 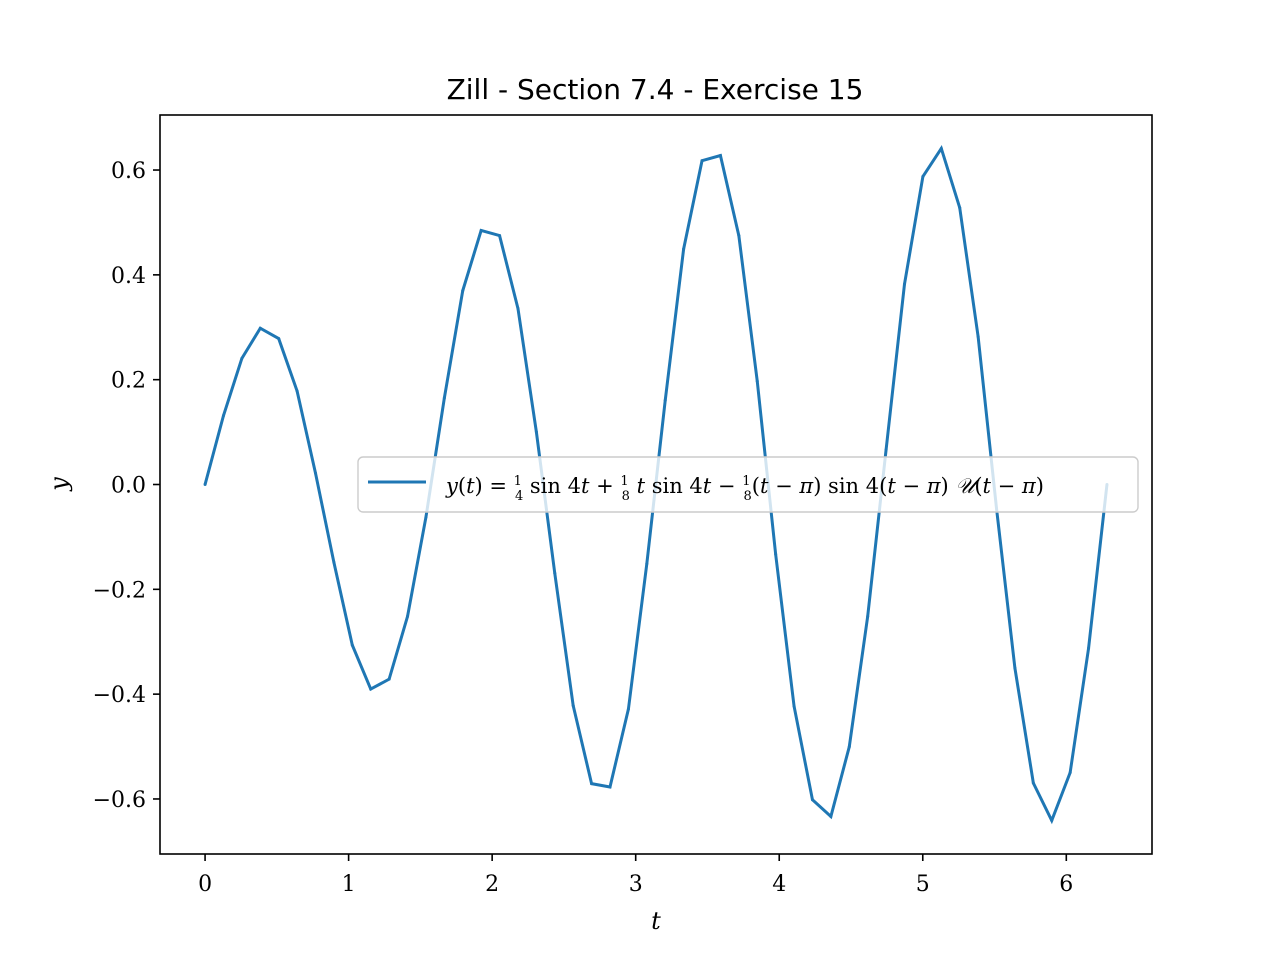 I want to click on y-tick-label: 0.2, so click(x=128, y=381).